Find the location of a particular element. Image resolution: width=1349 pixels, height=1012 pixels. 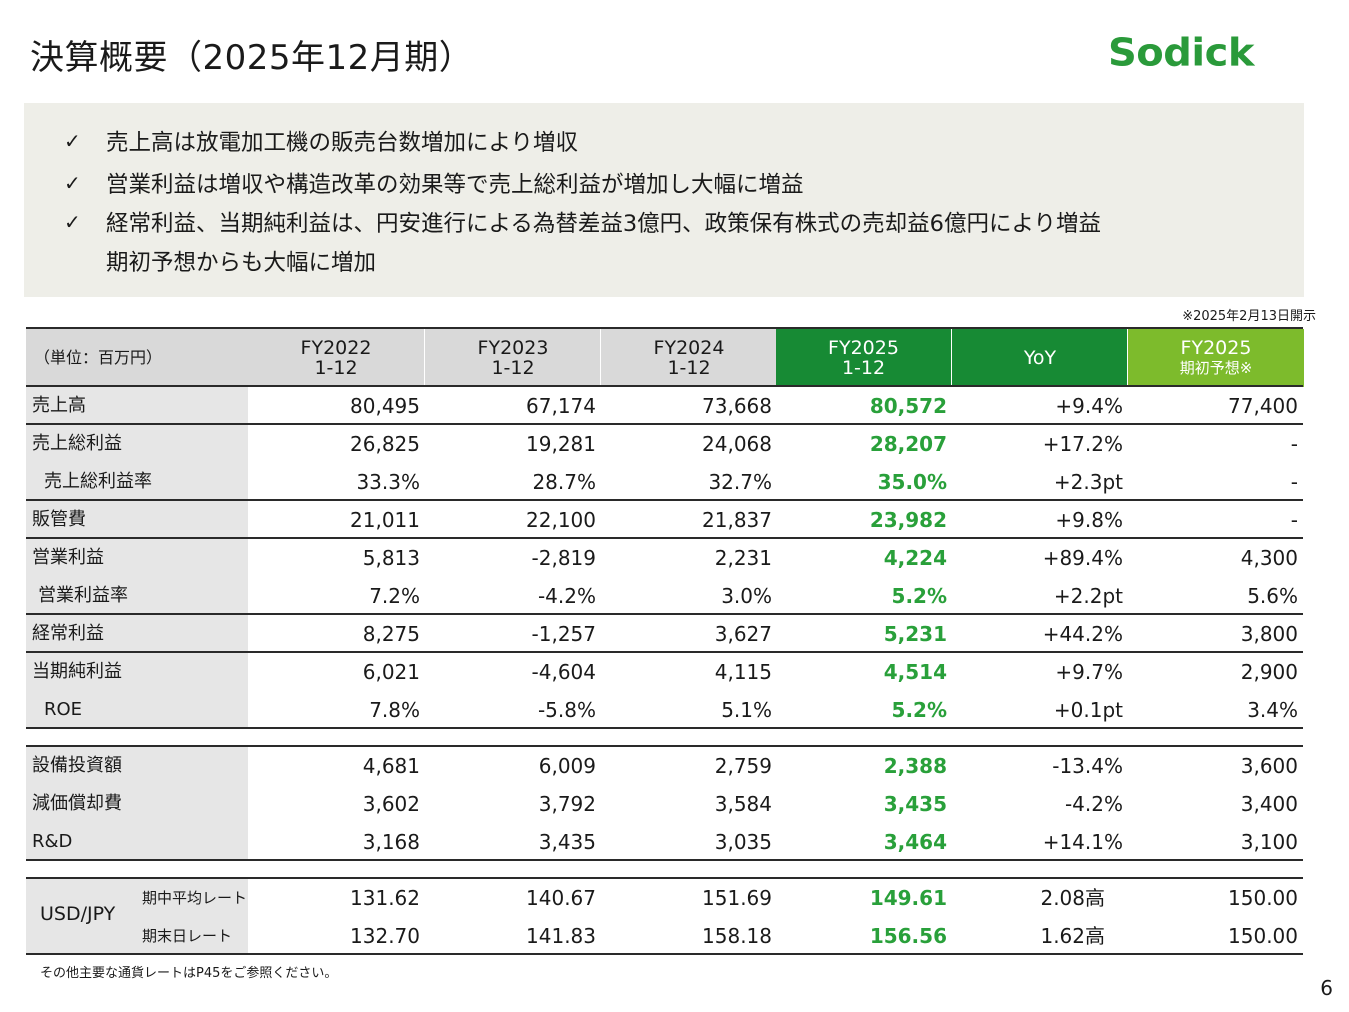

row-label: 当期純利益 is located at coordinates (77, 671).